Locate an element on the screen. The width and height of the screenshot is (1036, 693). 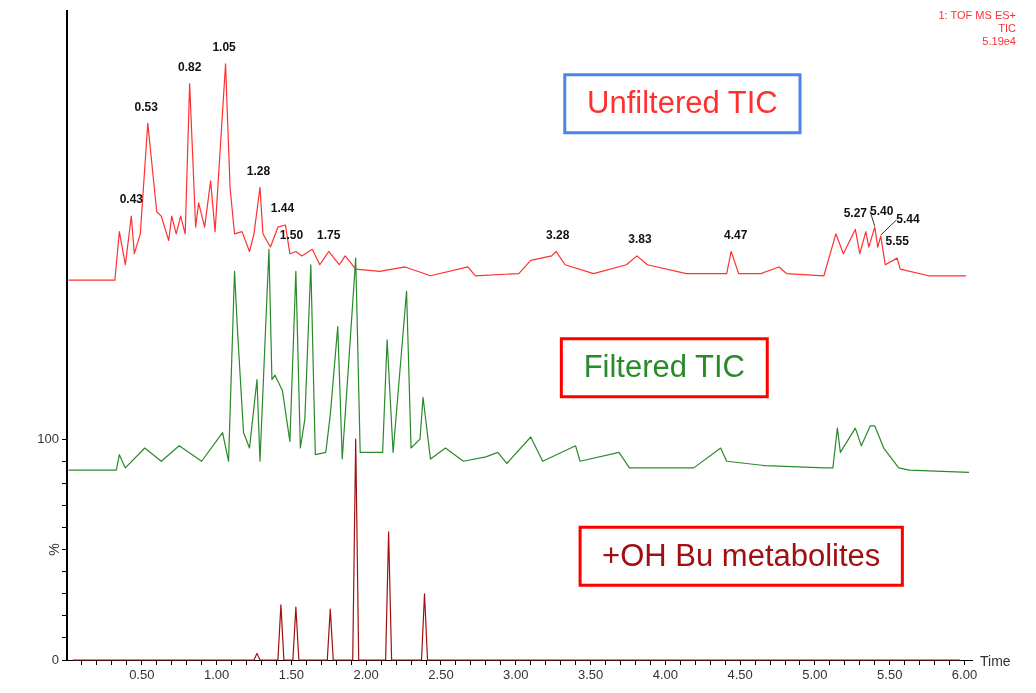
x-tick-label: 3.00 is located at coordinates (516, 675).